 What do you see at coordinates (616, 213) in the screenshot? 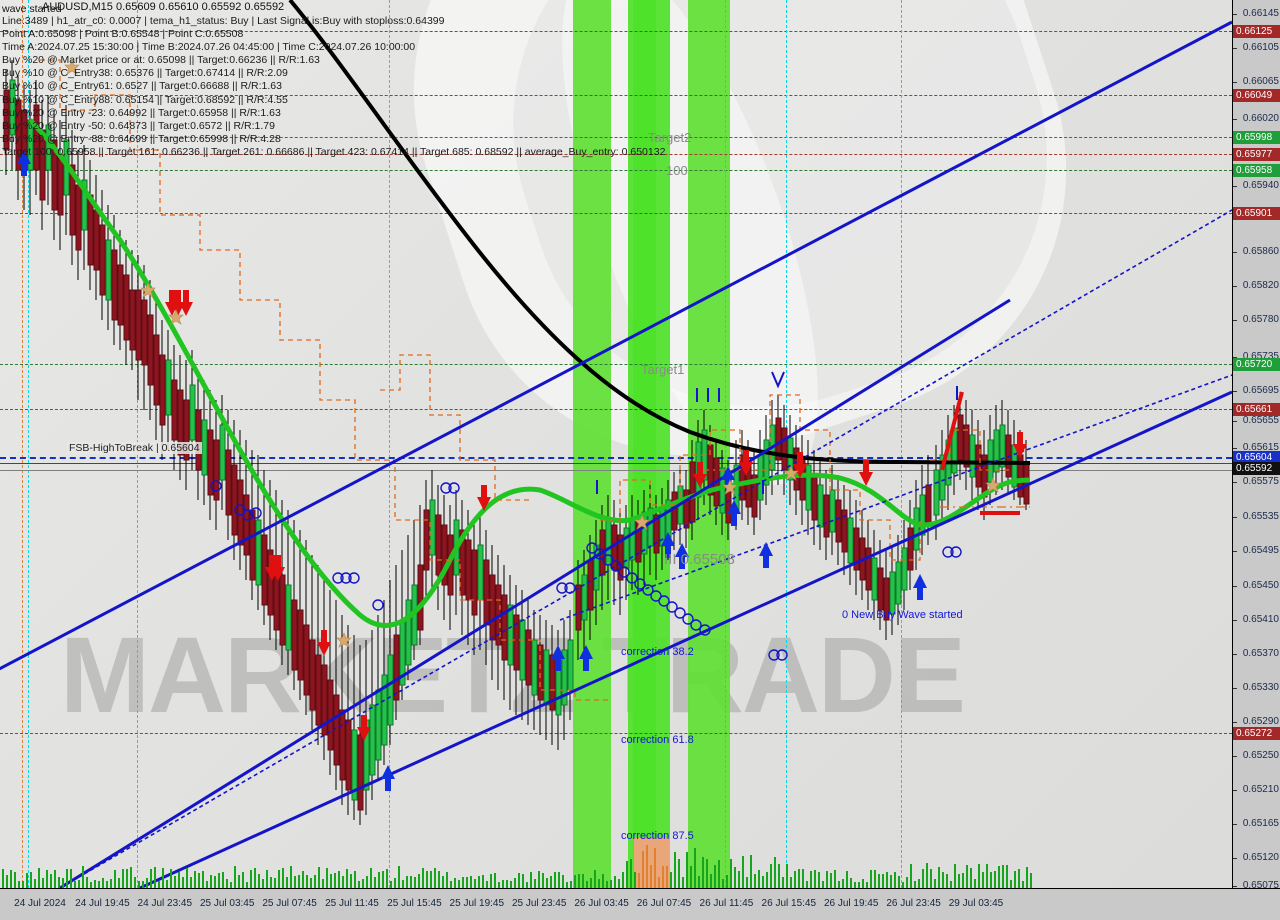
I see `grid-line-red` at bounding box center [616, 213].